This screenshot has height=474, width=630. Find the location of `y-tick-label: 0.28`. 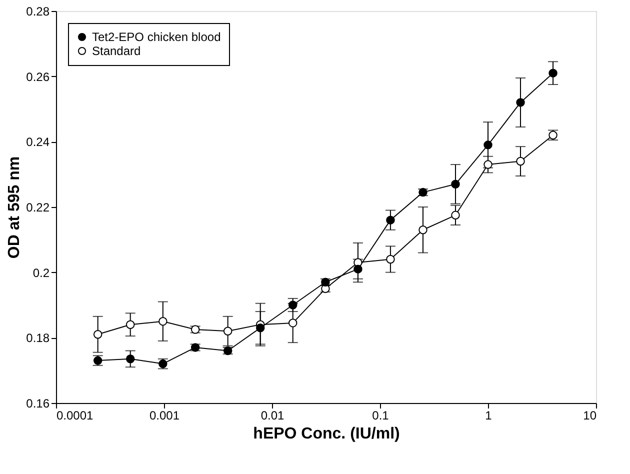

y-tick-label: 0.28 is located at coordinates (38, 11).